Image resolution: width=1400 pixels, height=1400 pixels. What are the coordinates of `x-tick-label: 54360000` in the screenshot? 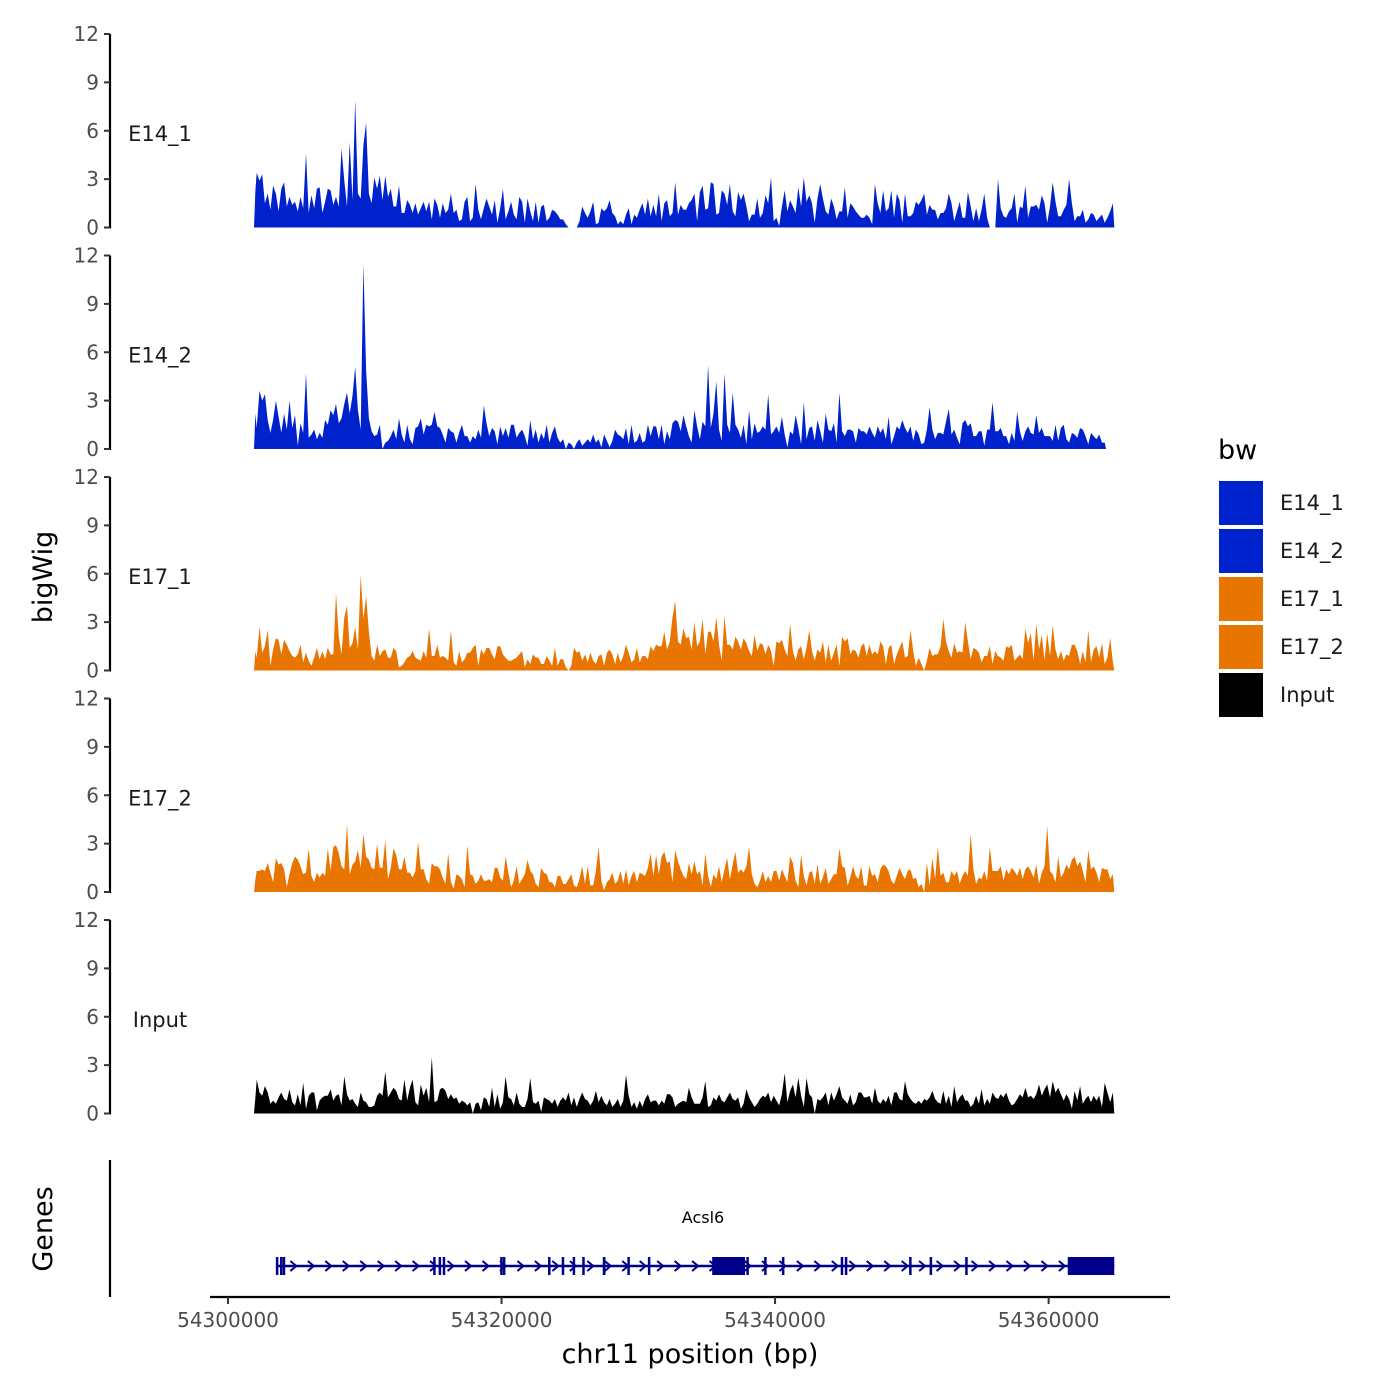 It's located at (1049, 1320).